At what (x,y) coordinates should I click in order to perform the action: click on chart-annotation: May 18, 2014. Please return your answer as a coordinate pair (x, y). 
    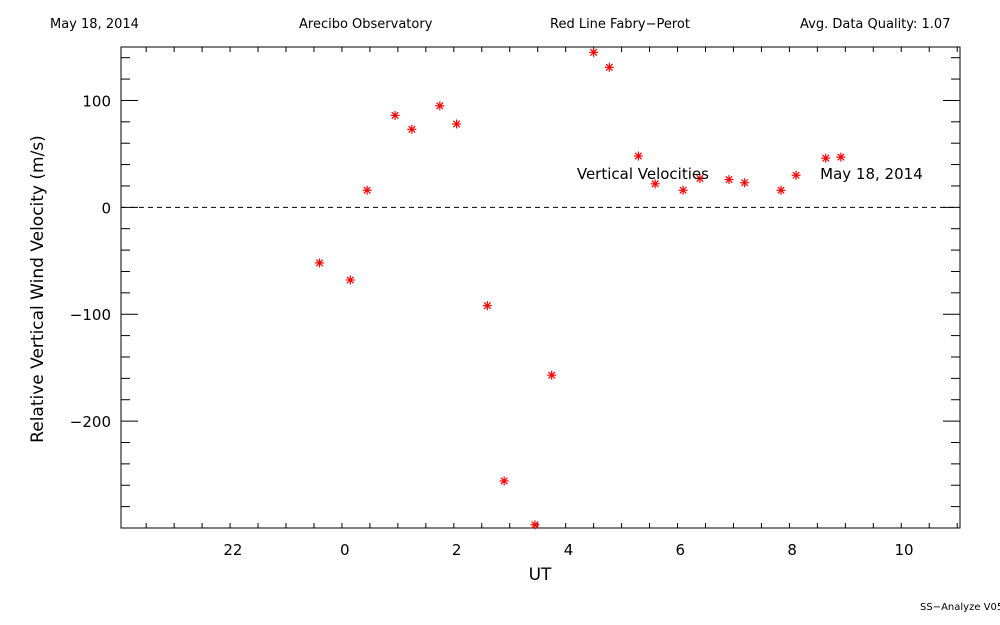
    Looking at the image, I should click on (871, 174).